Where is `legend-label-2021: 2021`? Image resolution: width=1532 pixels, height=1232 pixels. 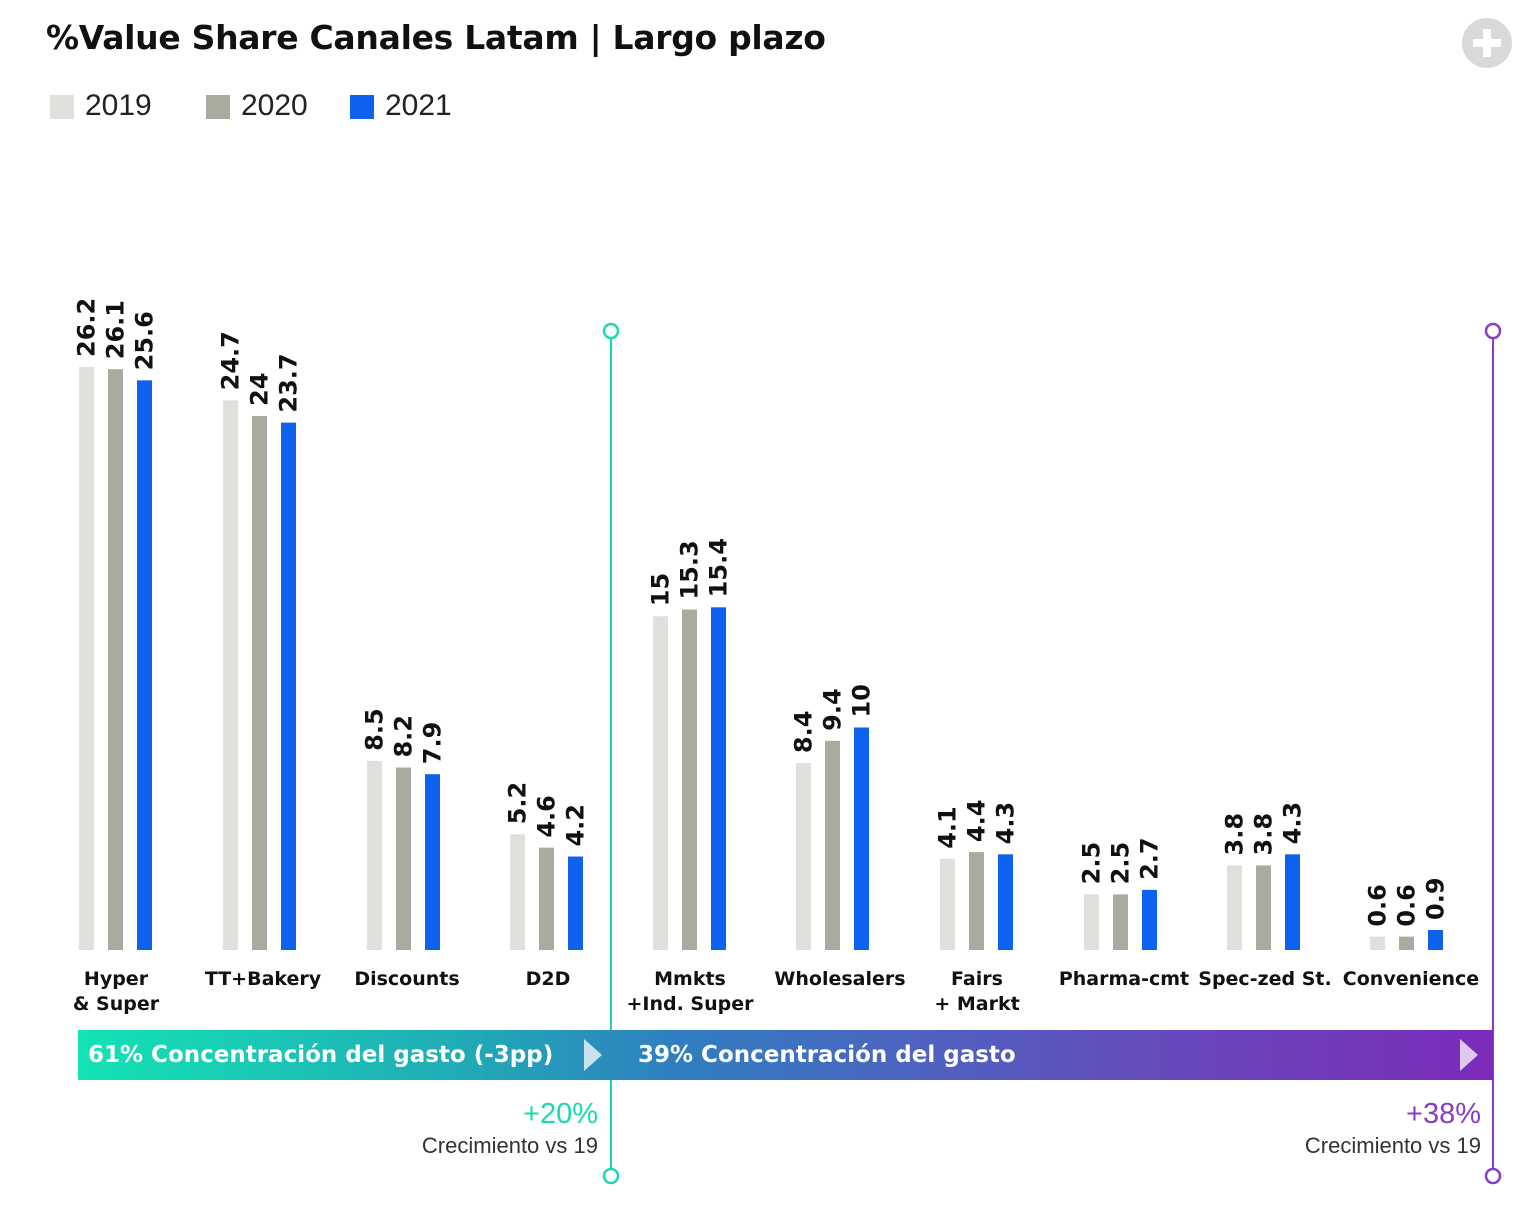
legend-label-2021: 2021 is located at coordinates (418, 105).